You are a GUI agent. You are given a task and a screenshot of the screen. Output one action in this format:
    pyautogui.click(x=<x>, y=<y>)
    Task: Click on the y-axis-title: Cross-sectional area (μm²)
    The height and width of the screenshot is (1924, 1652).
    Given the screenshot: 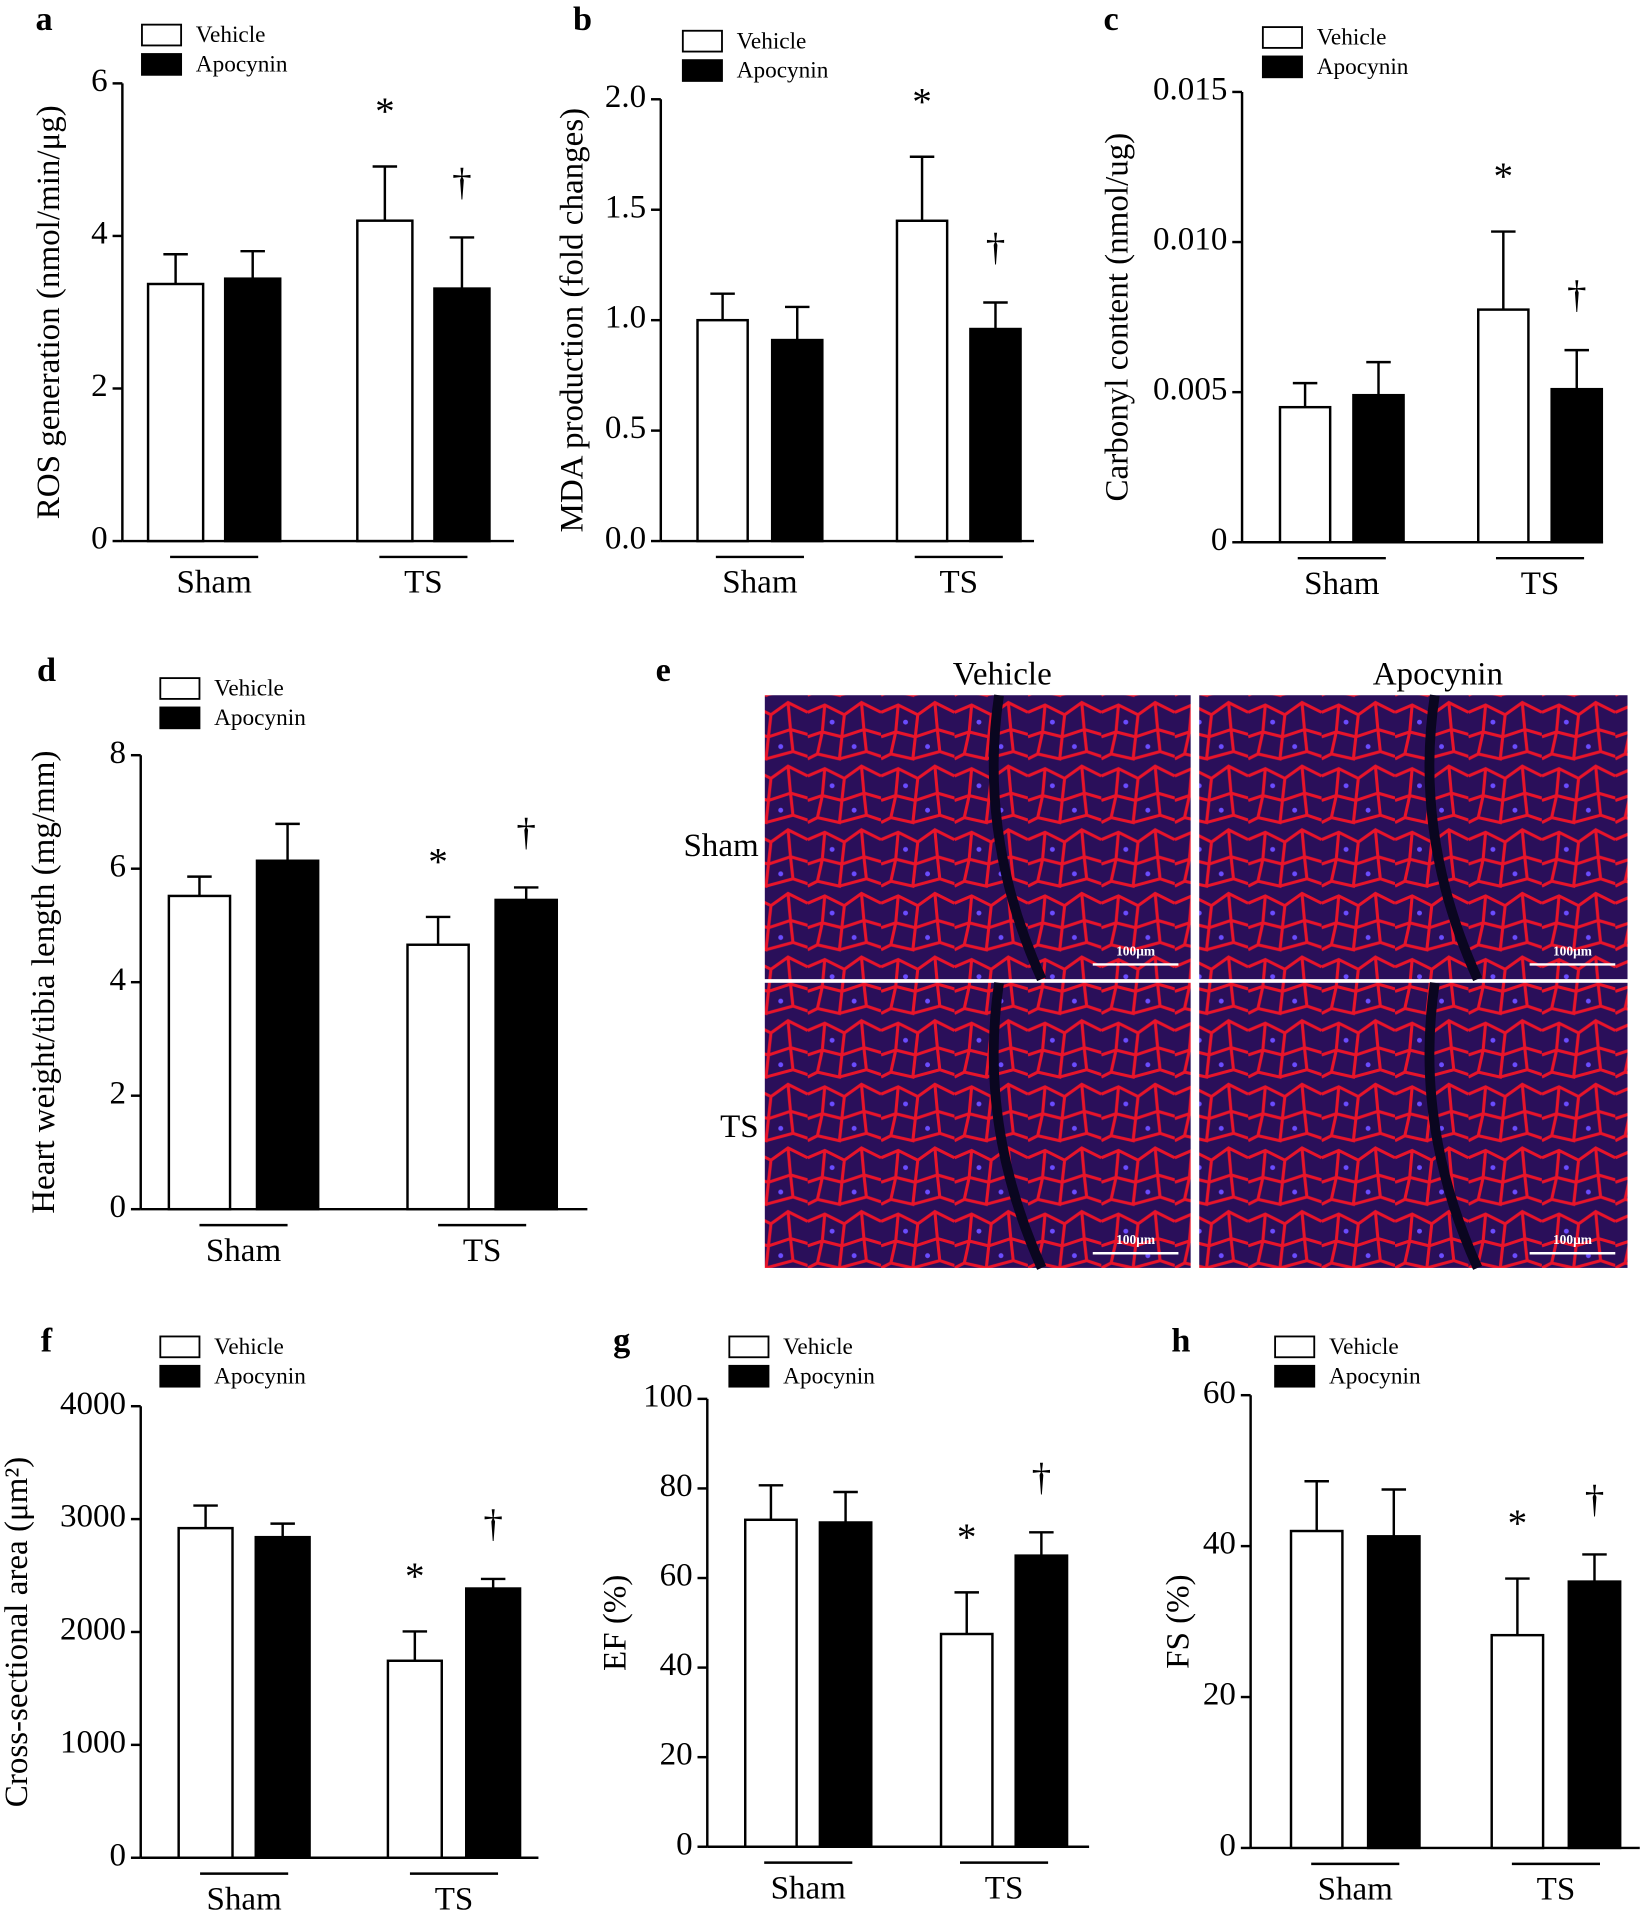 What is the action you would take?
    pyautogui.click(x=17, y=1632)
    